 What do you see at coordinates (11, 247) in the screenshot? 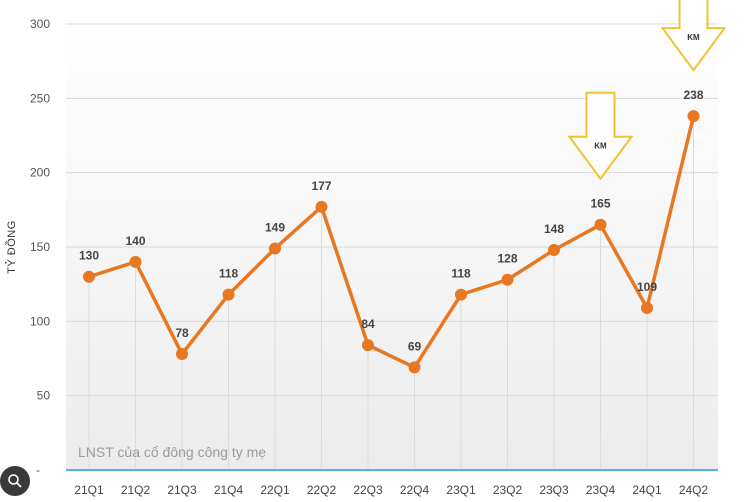
I see `y-axis-label: TỶ ĐỒNG` at bounding box center [11, 247].